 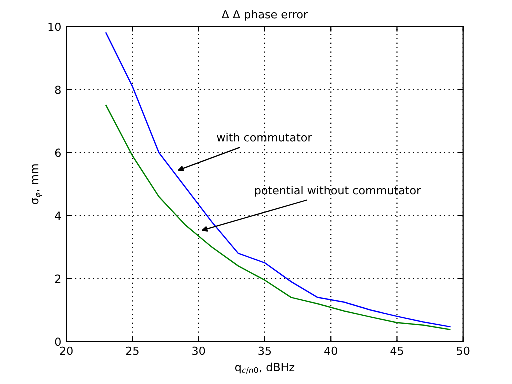 I want to click on x-tick-label: 20, so click(x=66, y=351).